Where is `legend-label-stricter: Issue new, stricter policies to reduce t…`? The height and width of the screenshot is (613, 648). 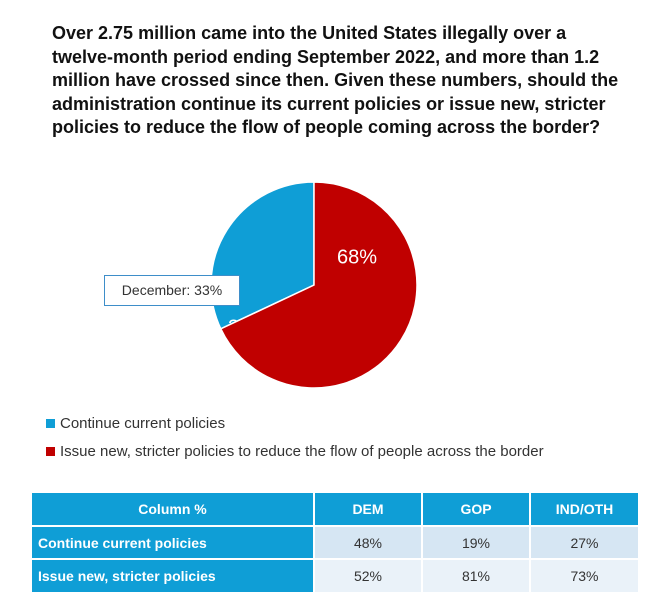
legend-label-stricter: Issue new, stricter policies to reduce t… is located at coordinates (302, 451).